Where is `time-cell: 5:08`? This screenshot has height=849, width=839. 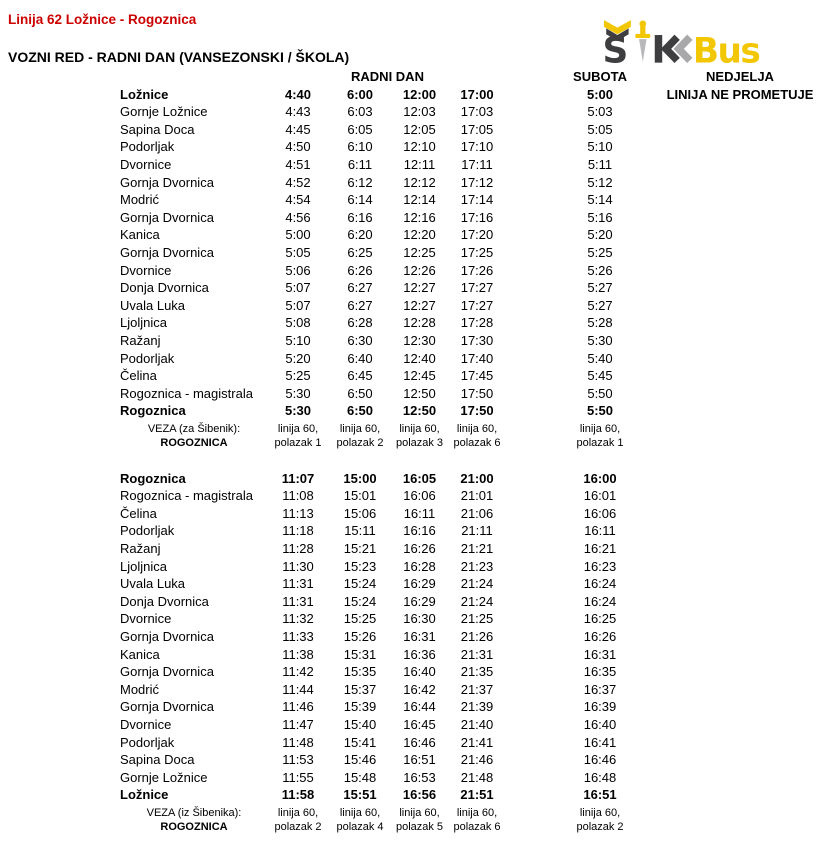 time-cell: 5:08 is located at coordinates (298, 323).